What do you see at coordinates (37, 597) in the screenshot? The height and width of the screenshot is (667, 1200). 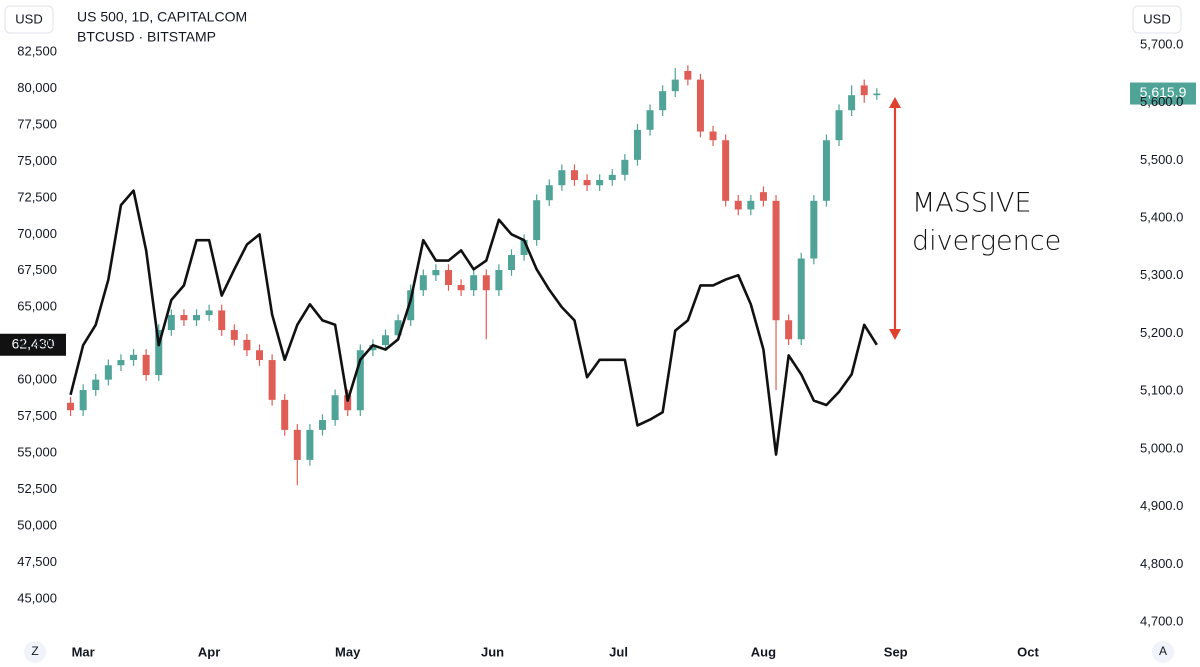 I see `y-tick-label: 45,000` at bounding box center [37, 597].